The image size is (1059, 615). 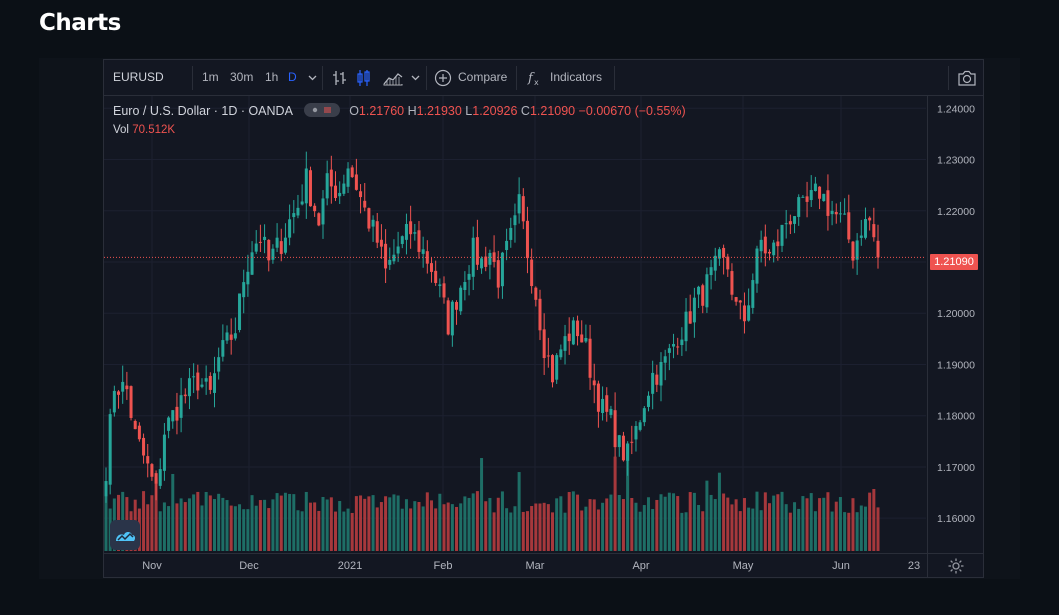 I want to click on close-value: 1.21090, so click(x=552, y=111).